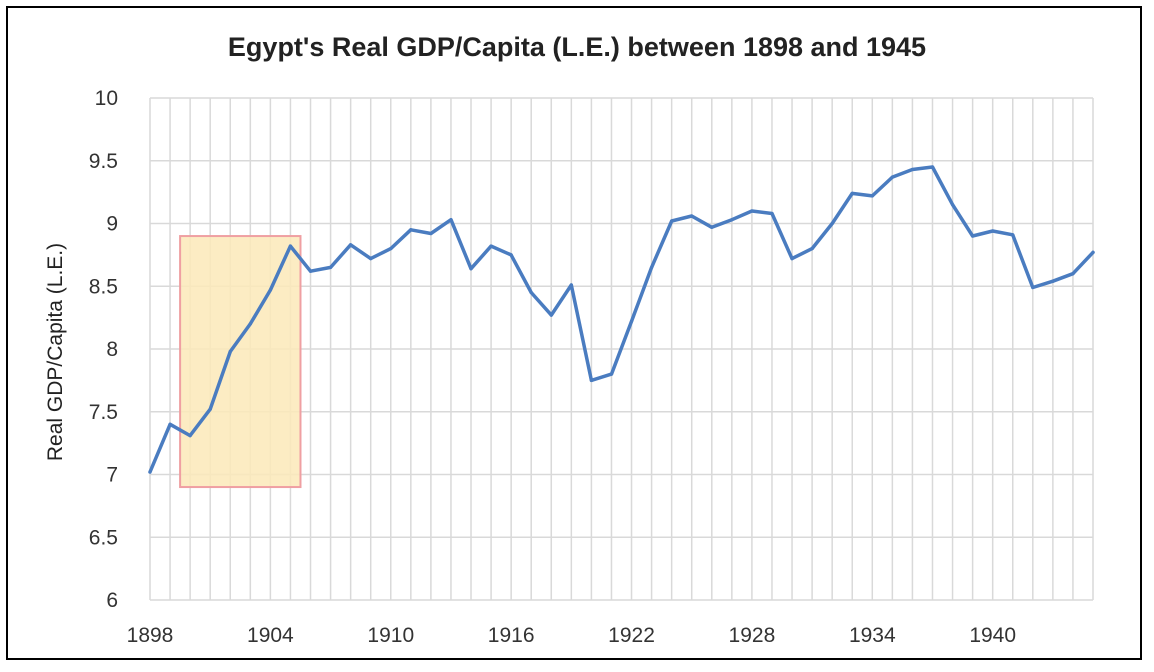 The width and height of the screenshot is (1154, 672). I want to click on y-tick-label: 10, so click(106, 98).